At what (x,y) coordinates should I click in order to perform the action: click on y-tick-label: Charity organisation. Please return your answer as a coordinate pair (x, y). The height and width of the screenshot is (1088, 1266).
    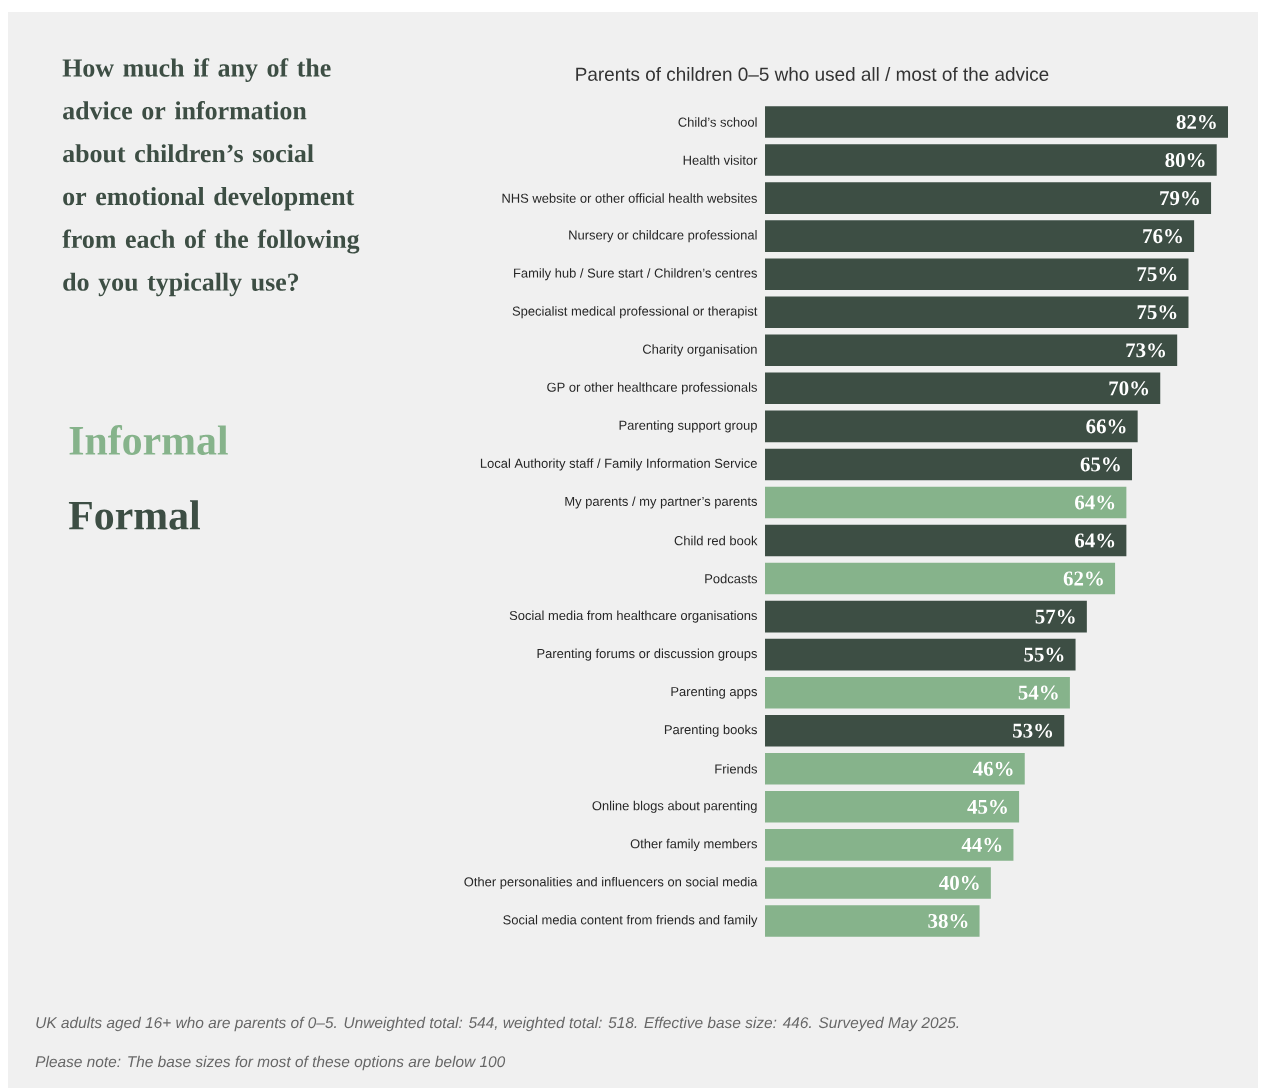
    Looking at the image, I should click on (699, 350).